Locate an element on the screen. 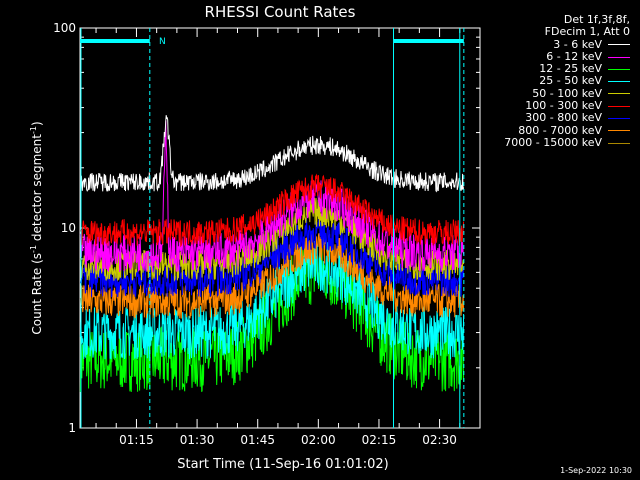  x-tick-label: 02:15 is located at coordinates (379, 440).